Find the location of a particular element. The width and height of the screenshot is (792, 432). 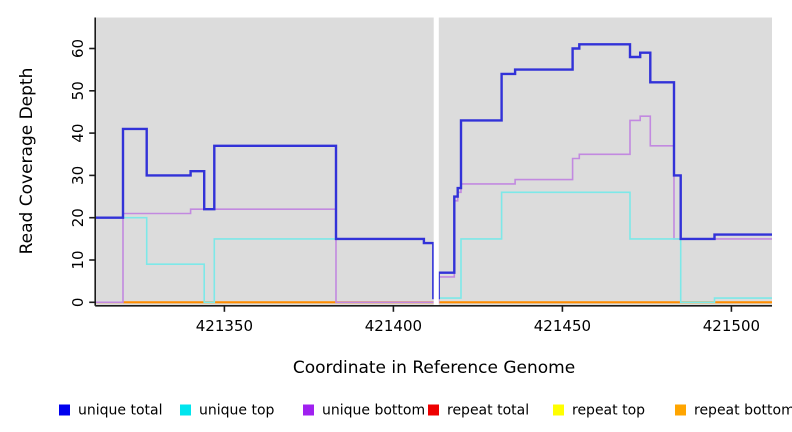

legend-item-unique-top: unique top is located at coordinates (227, 411).